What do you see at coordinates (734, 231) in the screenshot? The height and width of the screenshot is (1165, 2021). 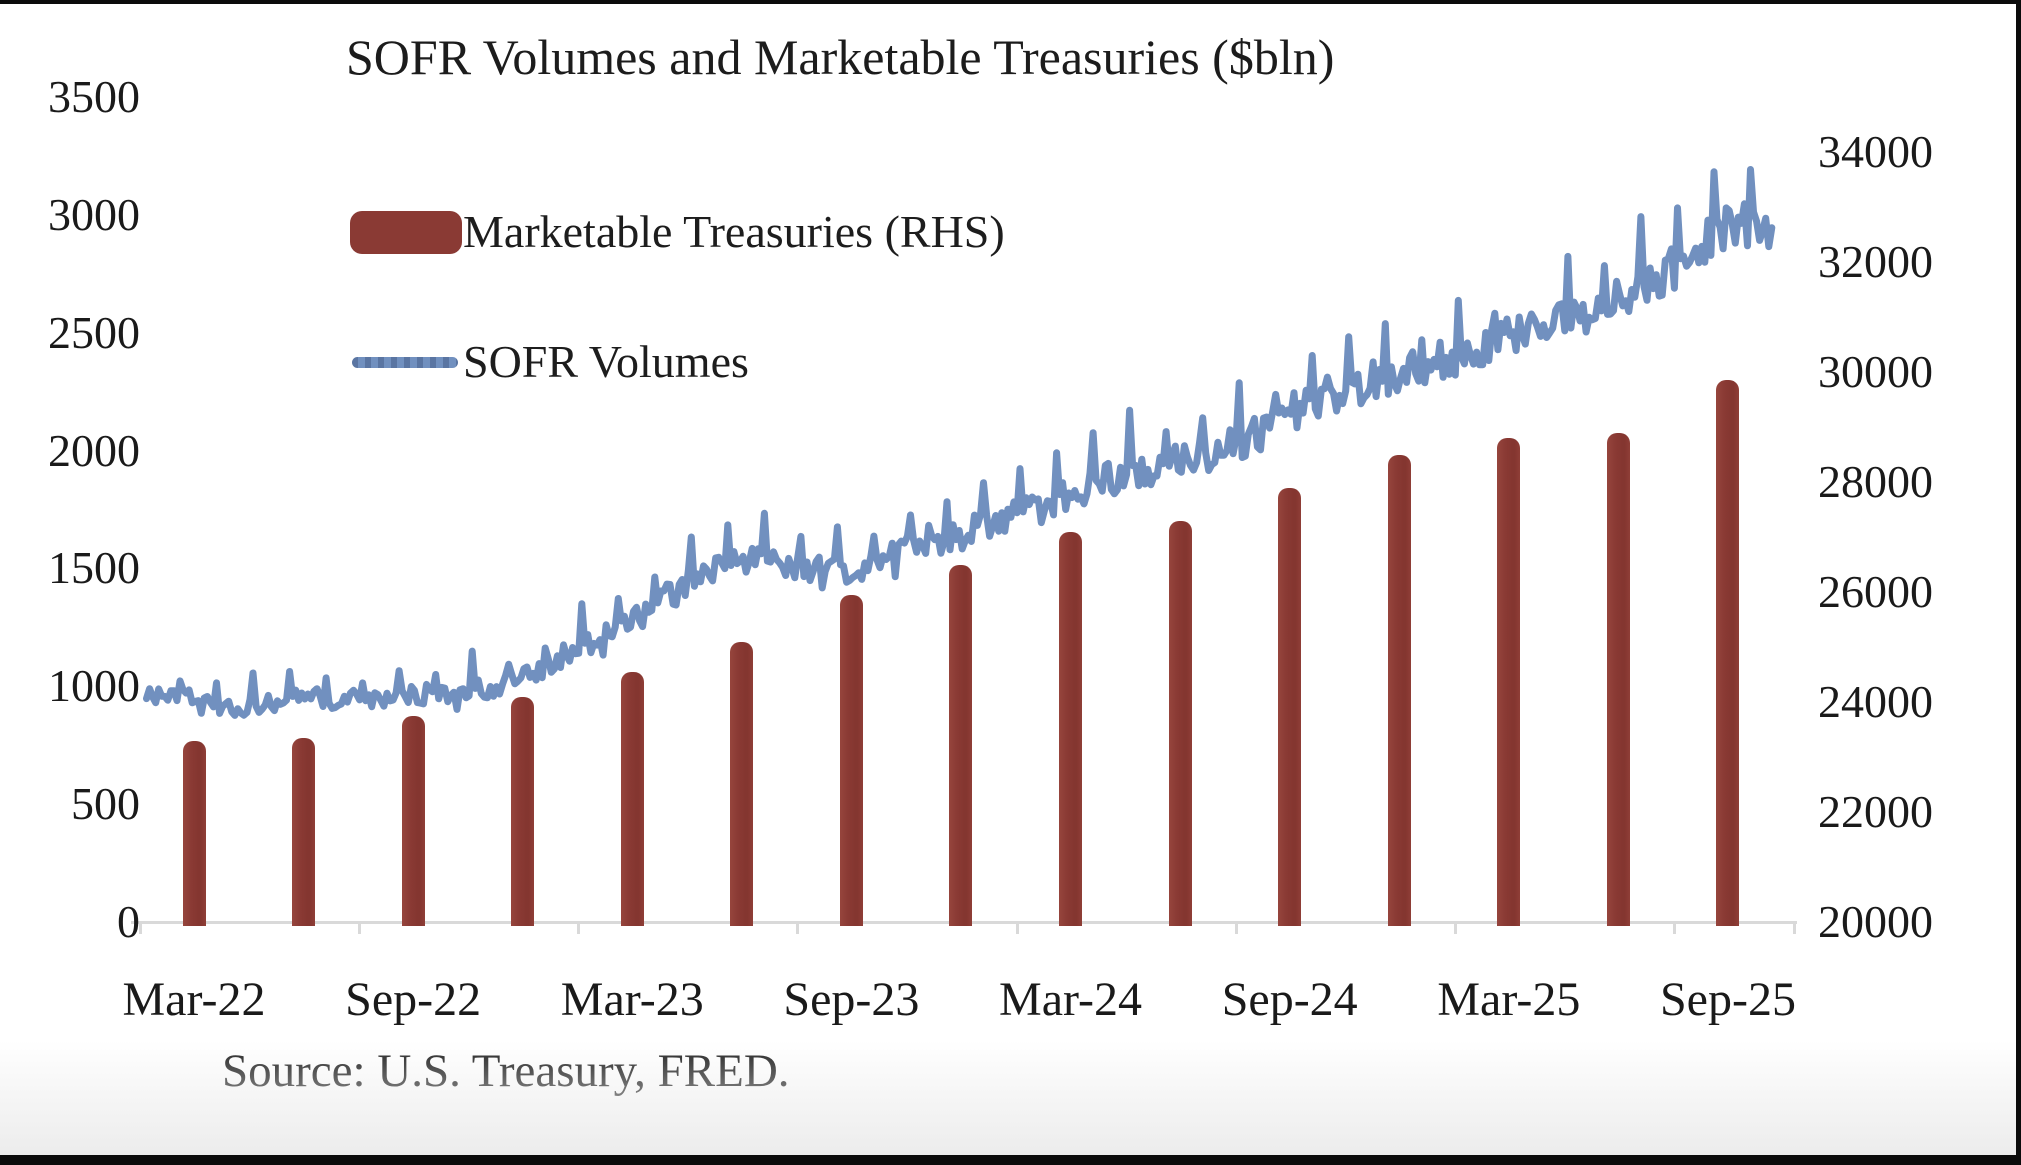 I see `legend-label-treasuries: Marketable Treasuries (RHS)` at bounding box center [734, 231].